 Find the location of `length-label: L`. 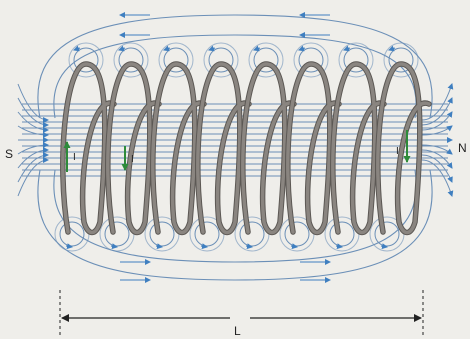

length-label: L is located at coordinates (237, 331).